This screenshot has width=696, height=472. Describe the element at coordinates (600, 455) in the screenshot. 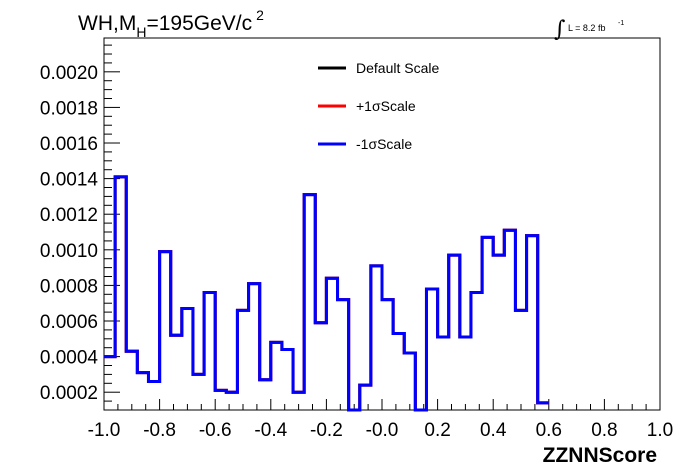

I see `x-axis-label: ZZNNScore` at that location.